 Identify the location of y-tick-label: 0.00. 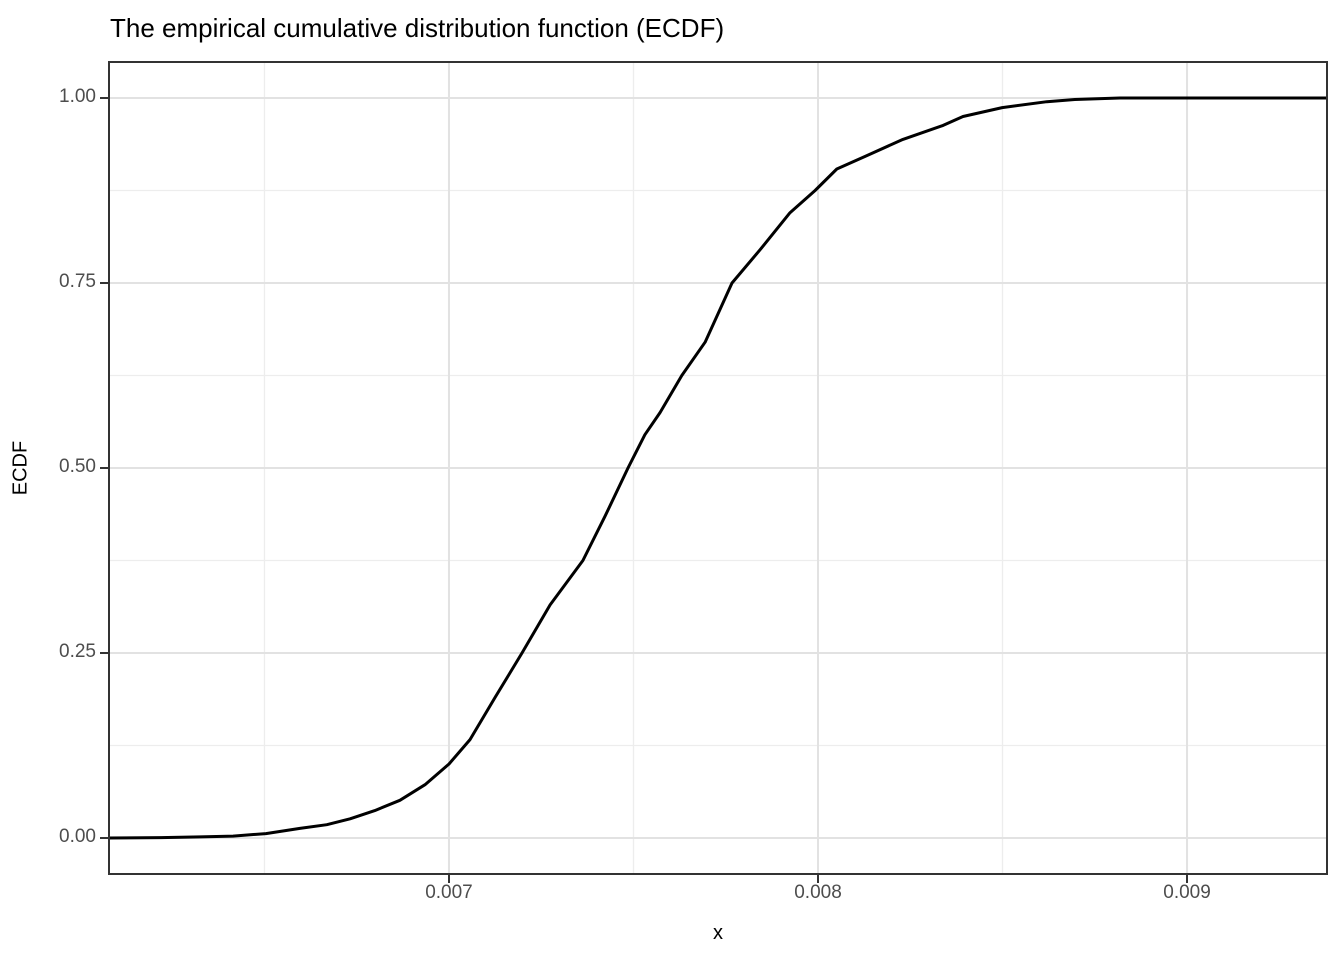
(77, 836).